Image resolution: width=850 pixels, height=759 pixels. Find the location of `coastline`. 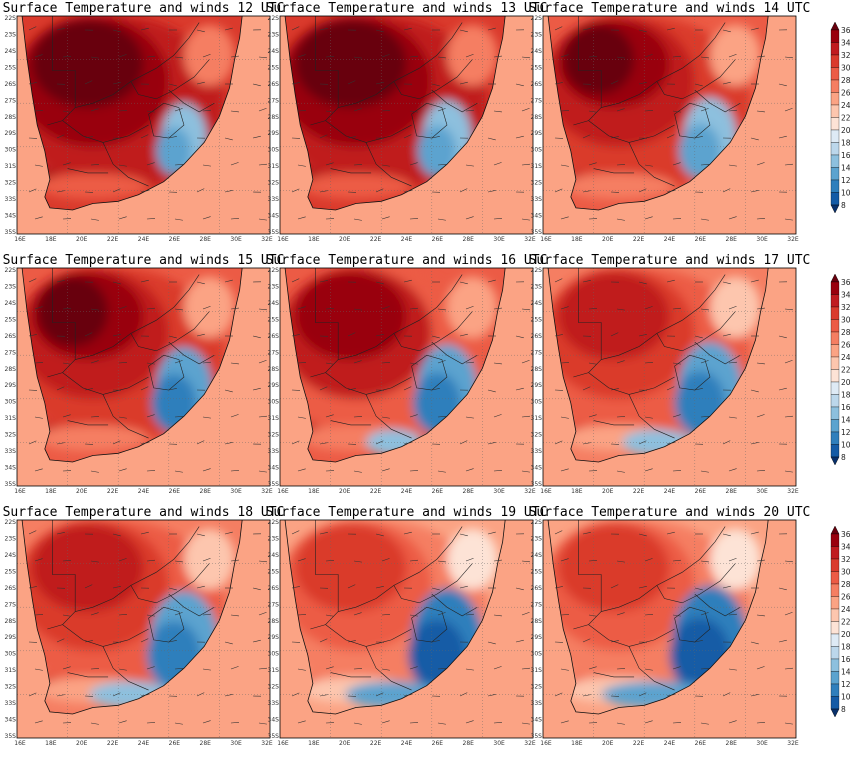

coastline is located at coordinates (658, 113).